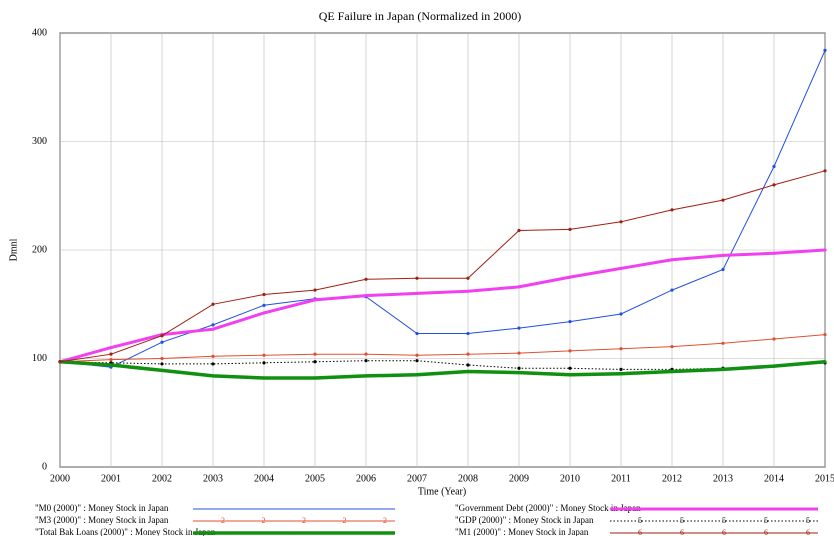 This screenshot has height=536, width=834. I want to click on x-tick-label: 2001, so click(111, 478).